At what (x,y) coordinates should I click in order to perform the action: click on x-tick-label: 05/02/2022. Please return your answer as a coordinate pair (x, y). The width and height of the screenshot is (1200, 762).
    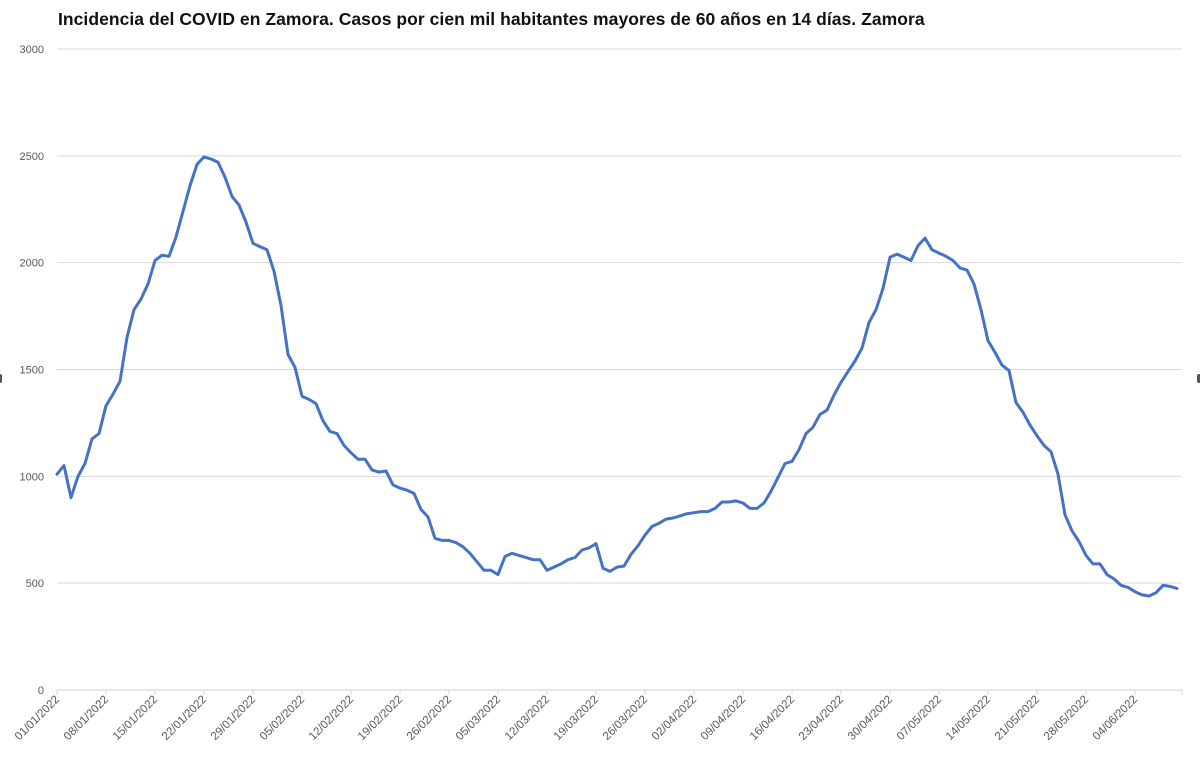
    Looking at the image, I should click on (282, 718).